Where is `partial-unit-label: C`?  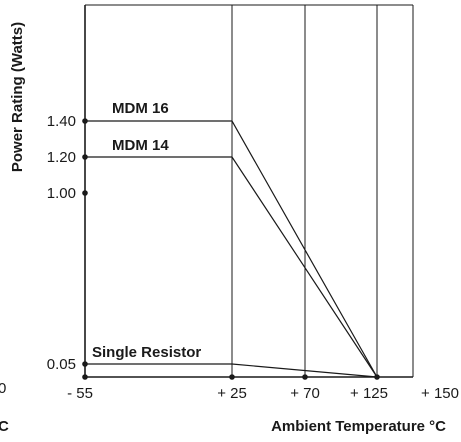 partial-unit-label: C is located at coordinates (4, 426).